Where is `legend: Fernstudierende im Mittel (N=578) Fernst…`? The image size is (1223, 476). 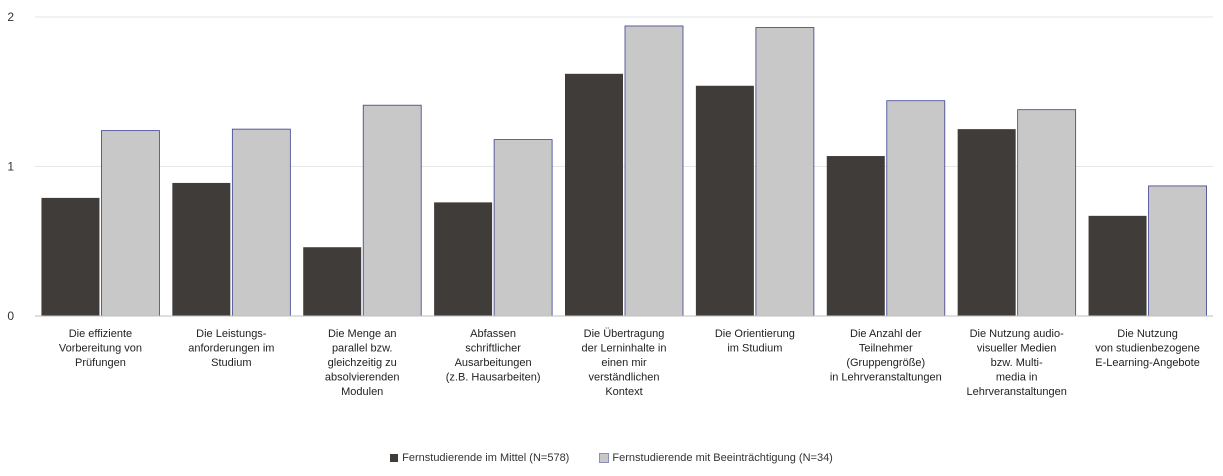 legend: Fernstudierende im Mittel (N=578) Fernst… is located at coordinates (611, 458).